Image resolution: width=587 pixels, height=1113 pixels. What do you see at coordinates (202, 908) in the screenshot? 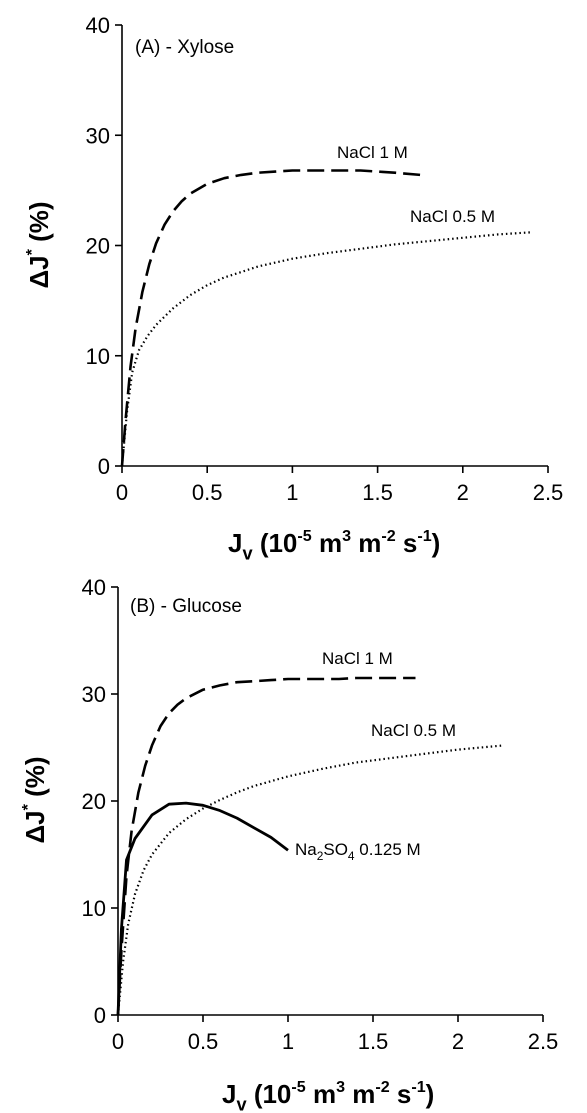
I see `series-line-na2so4-0-125-m` at bounding box center [202, 908].